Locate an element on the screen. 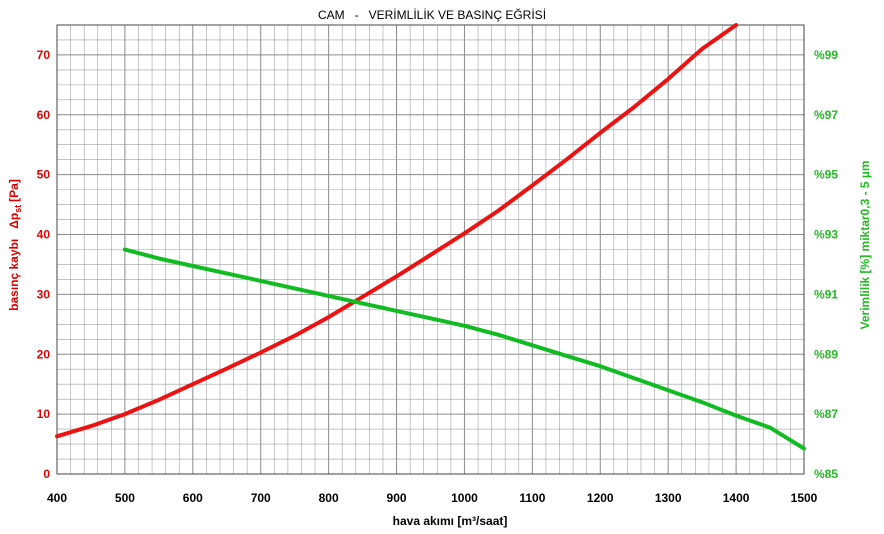  x-tick-label: 900 is located at coordinates (397, 498).